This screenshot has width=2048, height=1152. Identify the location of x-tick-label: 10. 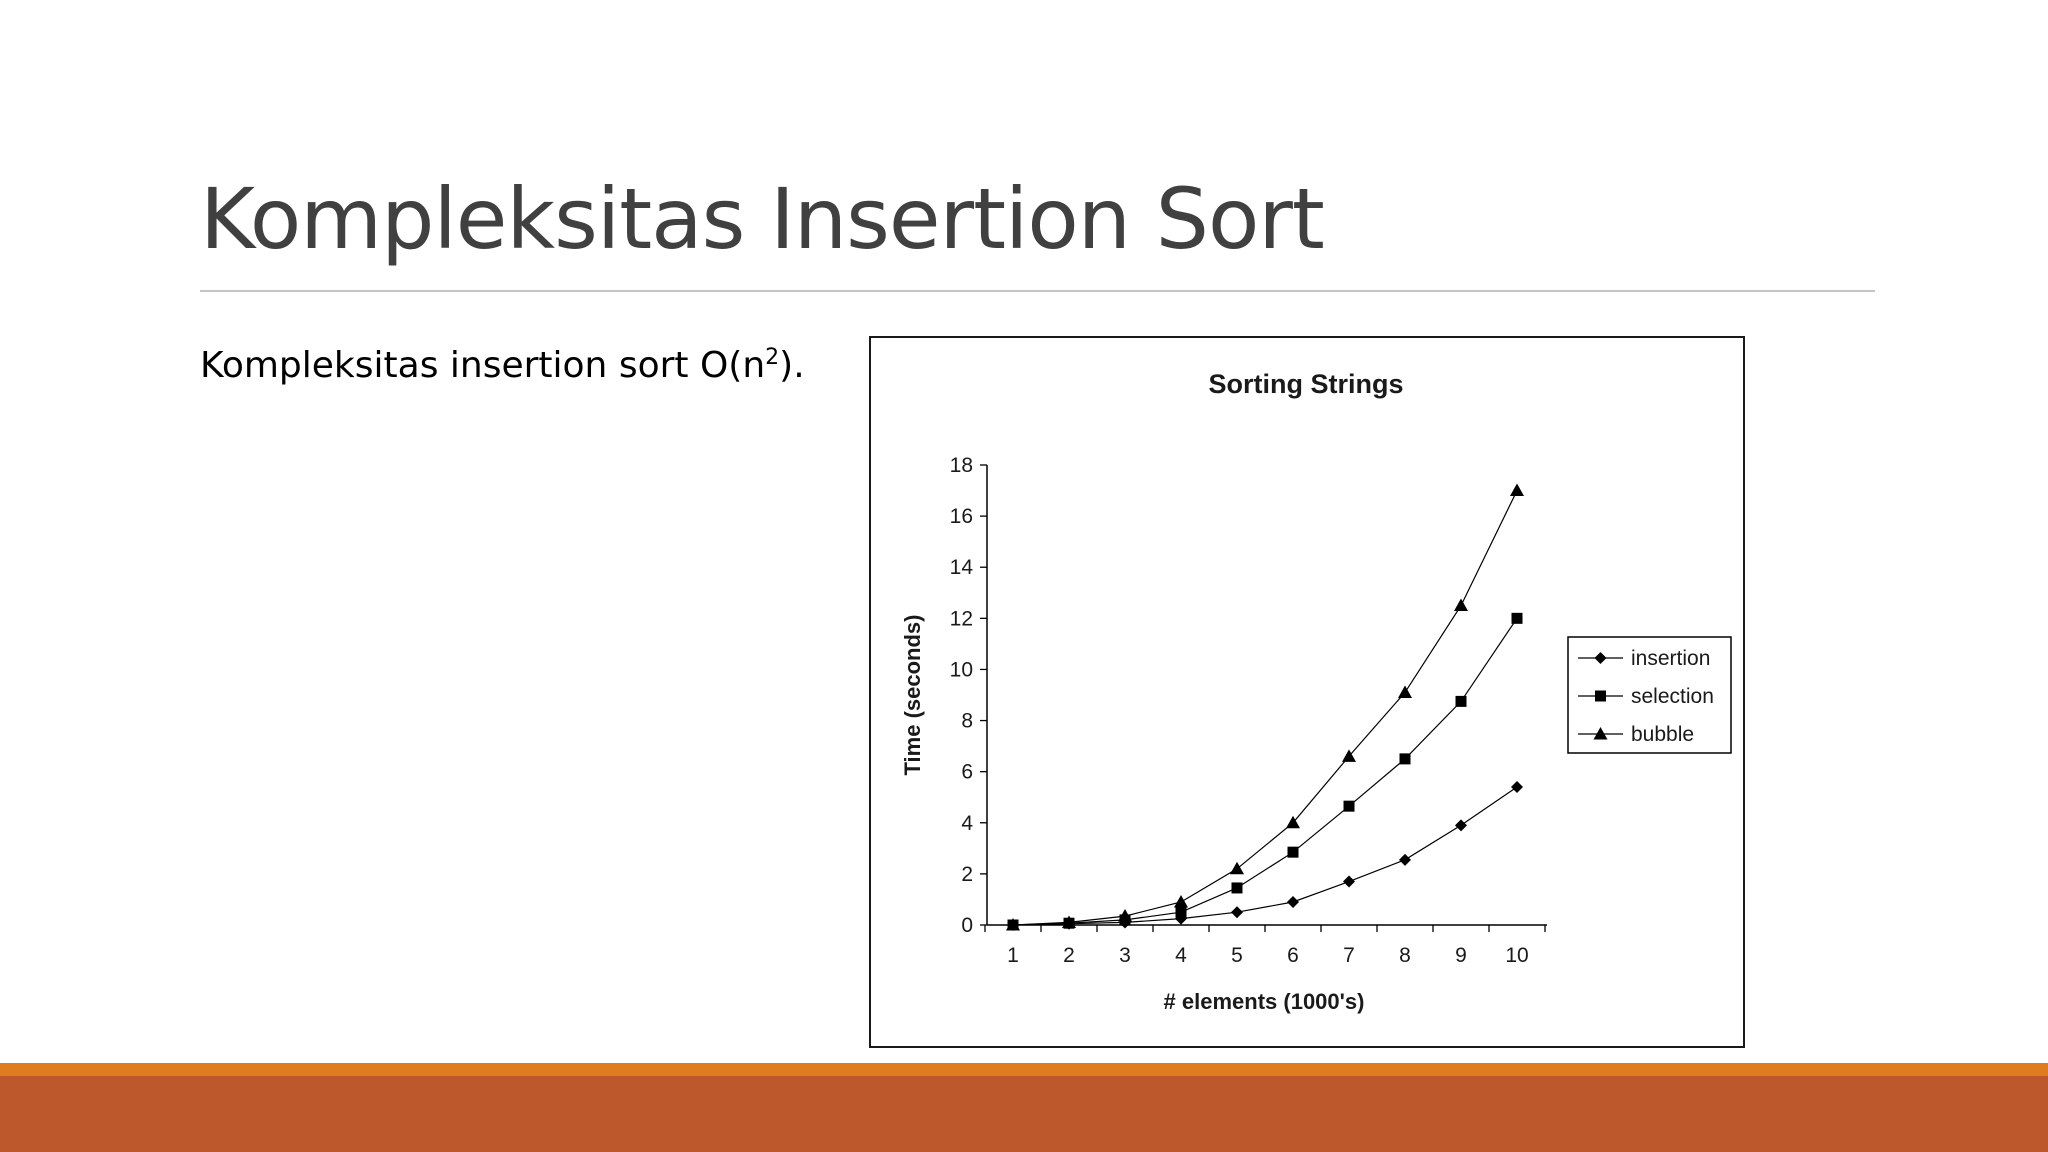
(1516, 955).